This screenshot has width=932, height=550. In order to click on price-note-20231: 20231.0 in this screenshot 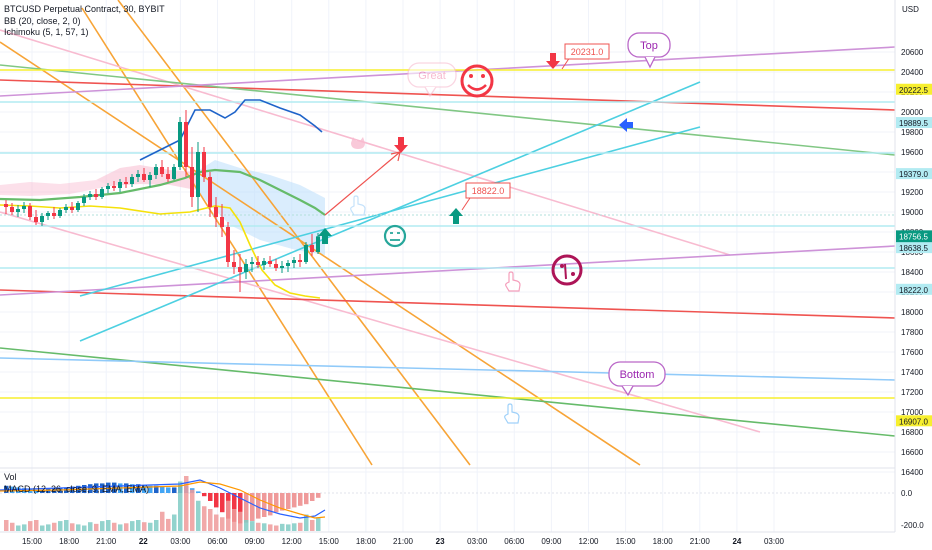, I will do `click(585, 56)`.